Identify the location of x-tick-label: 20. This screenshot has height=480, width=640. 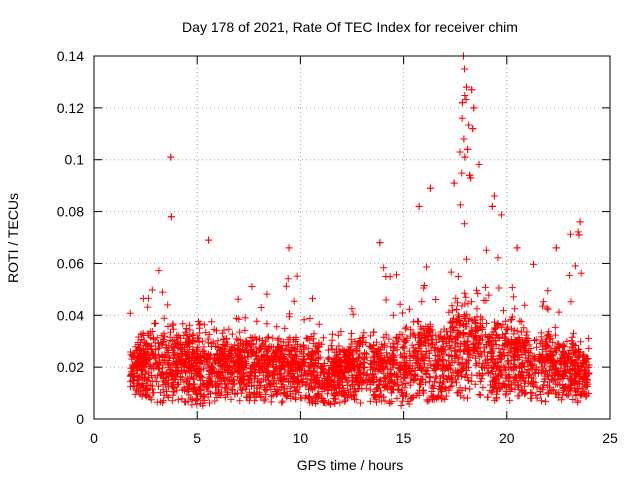
(507, 438).